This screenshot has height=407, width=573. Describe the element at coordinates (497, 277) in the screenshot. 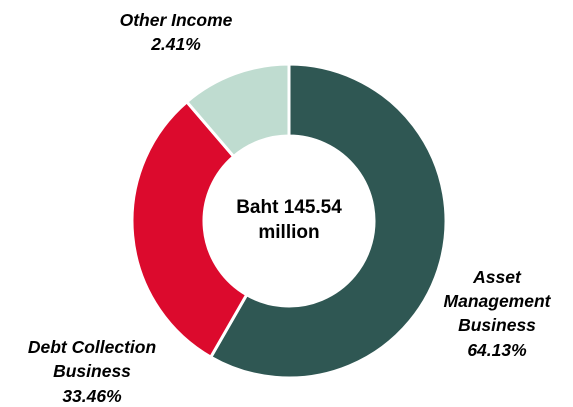

I see `slice-label-asset-management-line-1: Asset` at that location.